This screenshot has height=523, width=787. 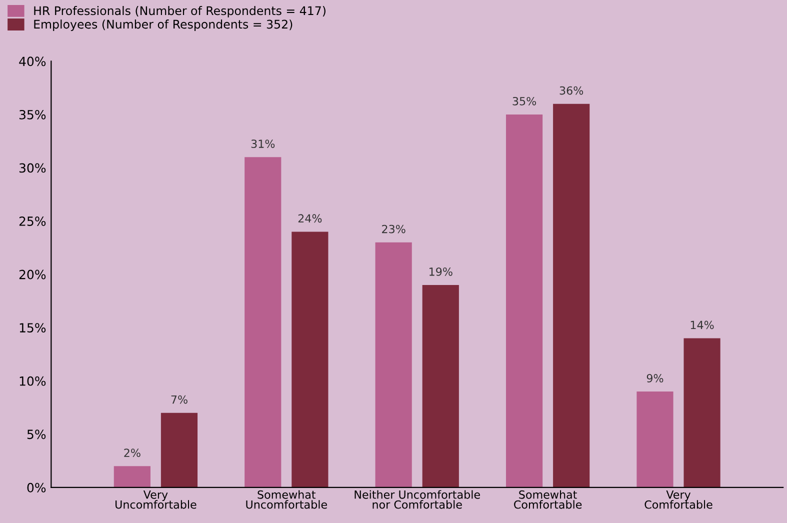 What do you see at coordinates (32, 168) in the screenshot?
I see `y-tick-label: 30%` at bounding box center [32, 168].